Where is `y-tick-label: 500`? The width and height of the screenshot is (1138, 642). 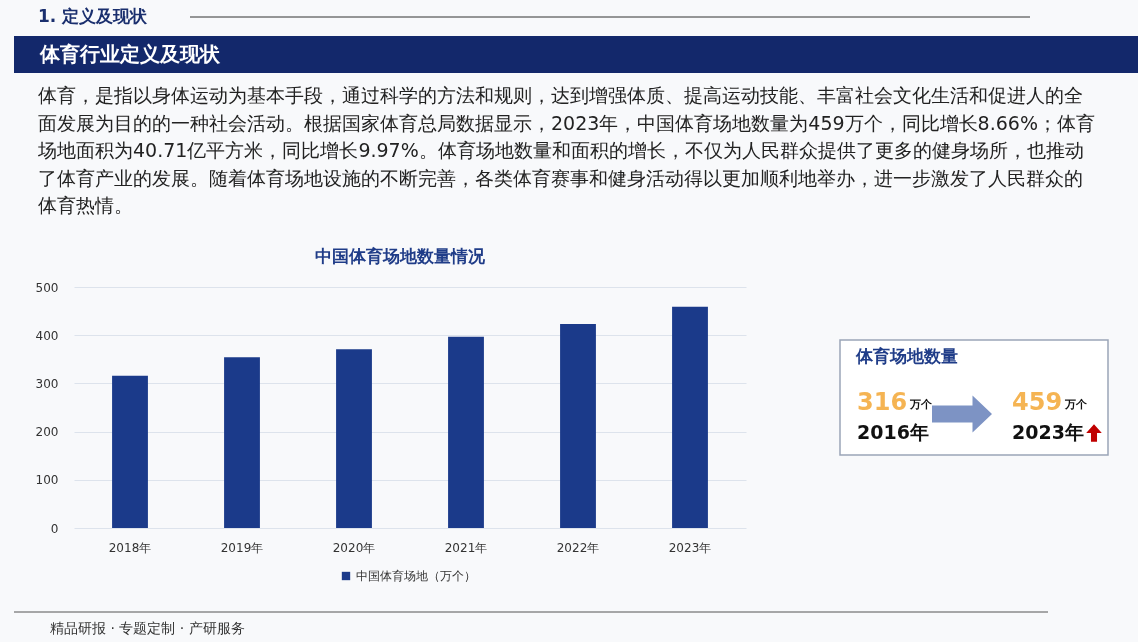
y-tick-label: 500 is located at coordinates (47, 287).